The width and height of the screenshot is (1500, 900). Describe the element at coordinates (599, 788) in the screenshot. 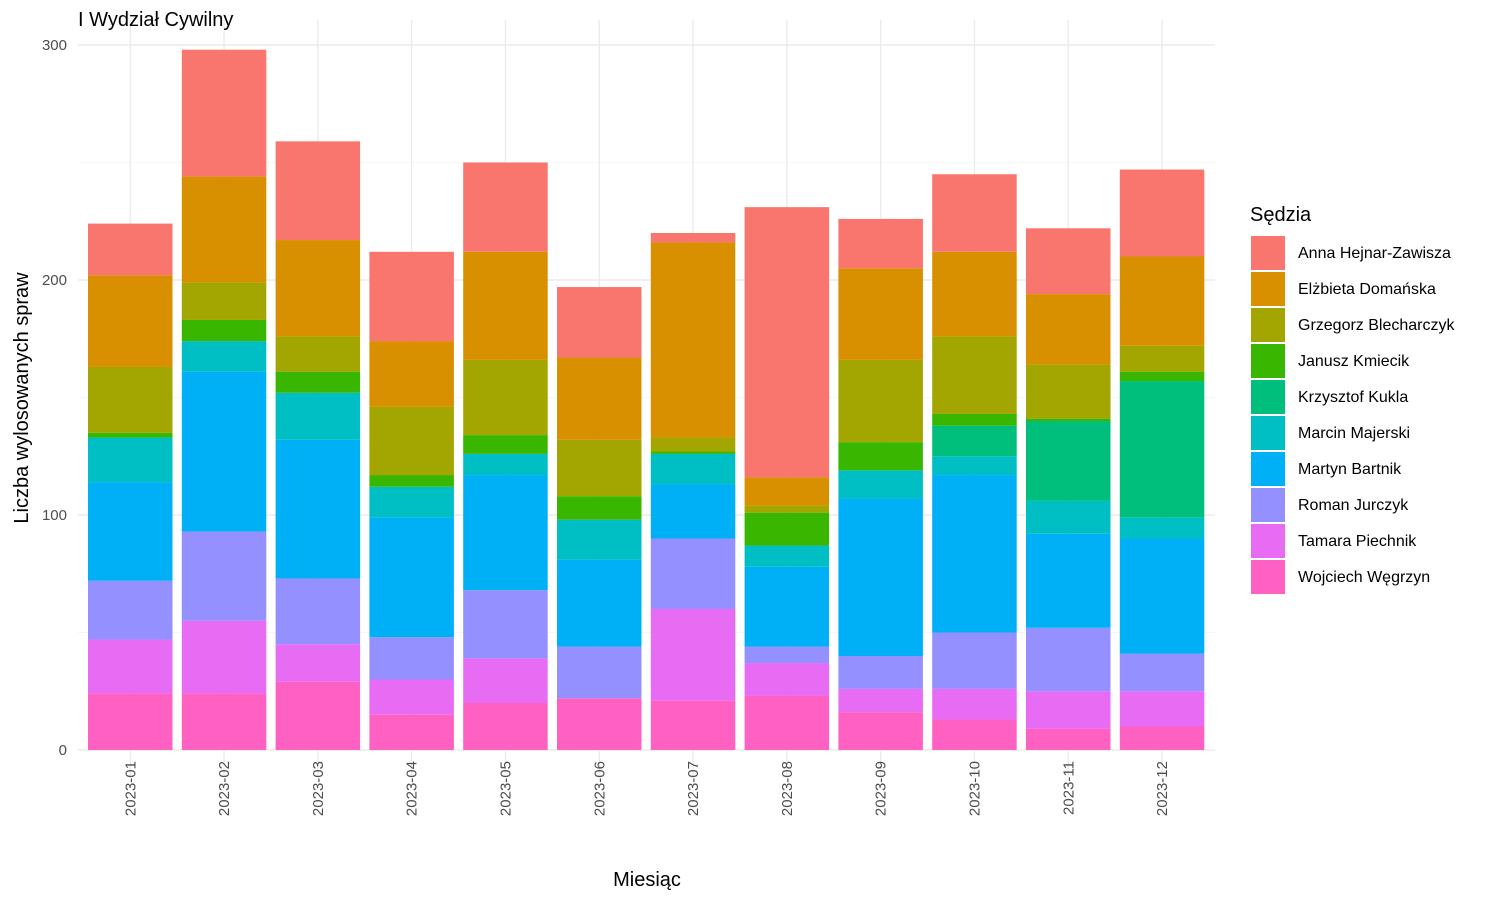

I see `x-tick-label: 2023-06` at that location.